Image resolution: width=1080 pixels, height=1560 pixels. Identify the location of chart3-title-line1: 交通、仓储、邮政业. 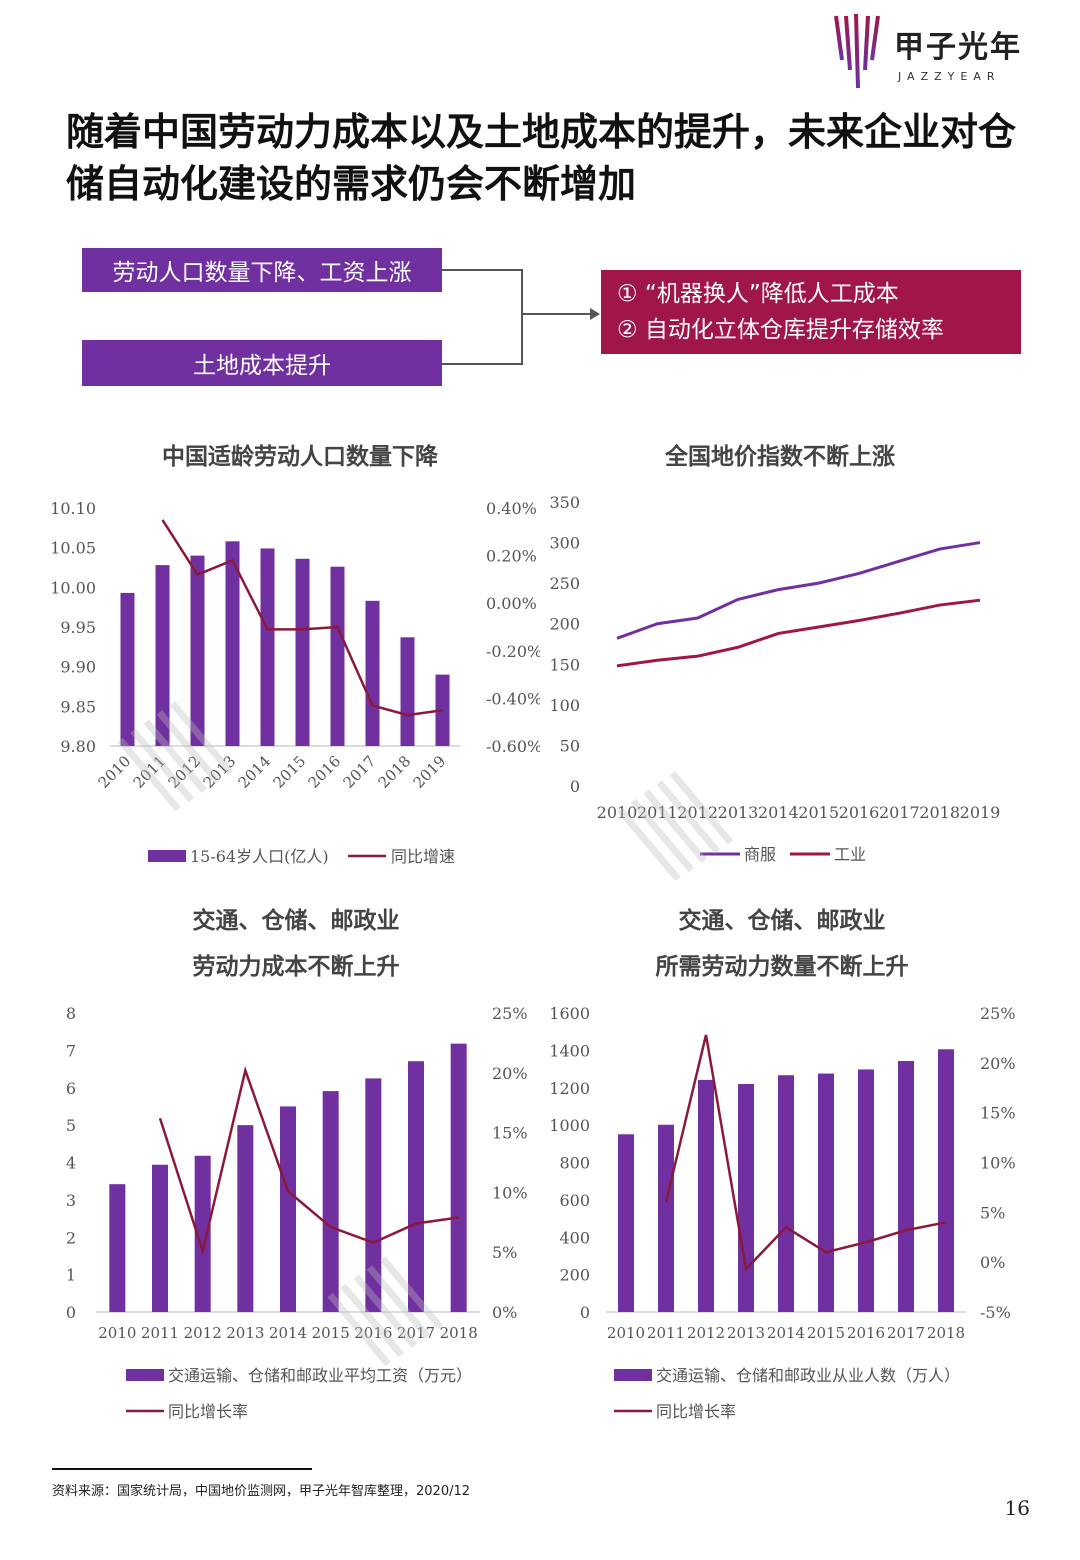
(296, 921).